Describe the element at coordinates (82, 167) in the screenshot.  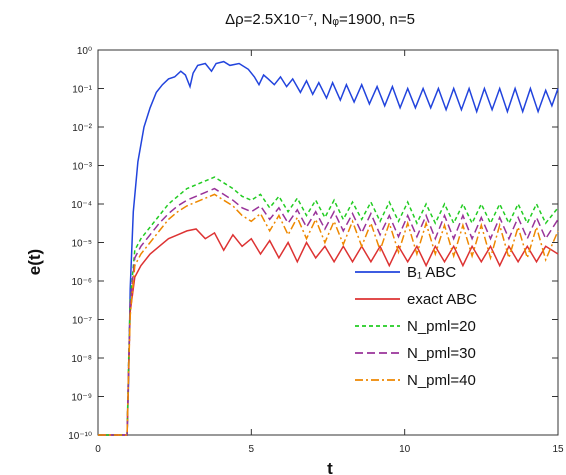
I see `y-tick-label: 10⁻³` at that location.